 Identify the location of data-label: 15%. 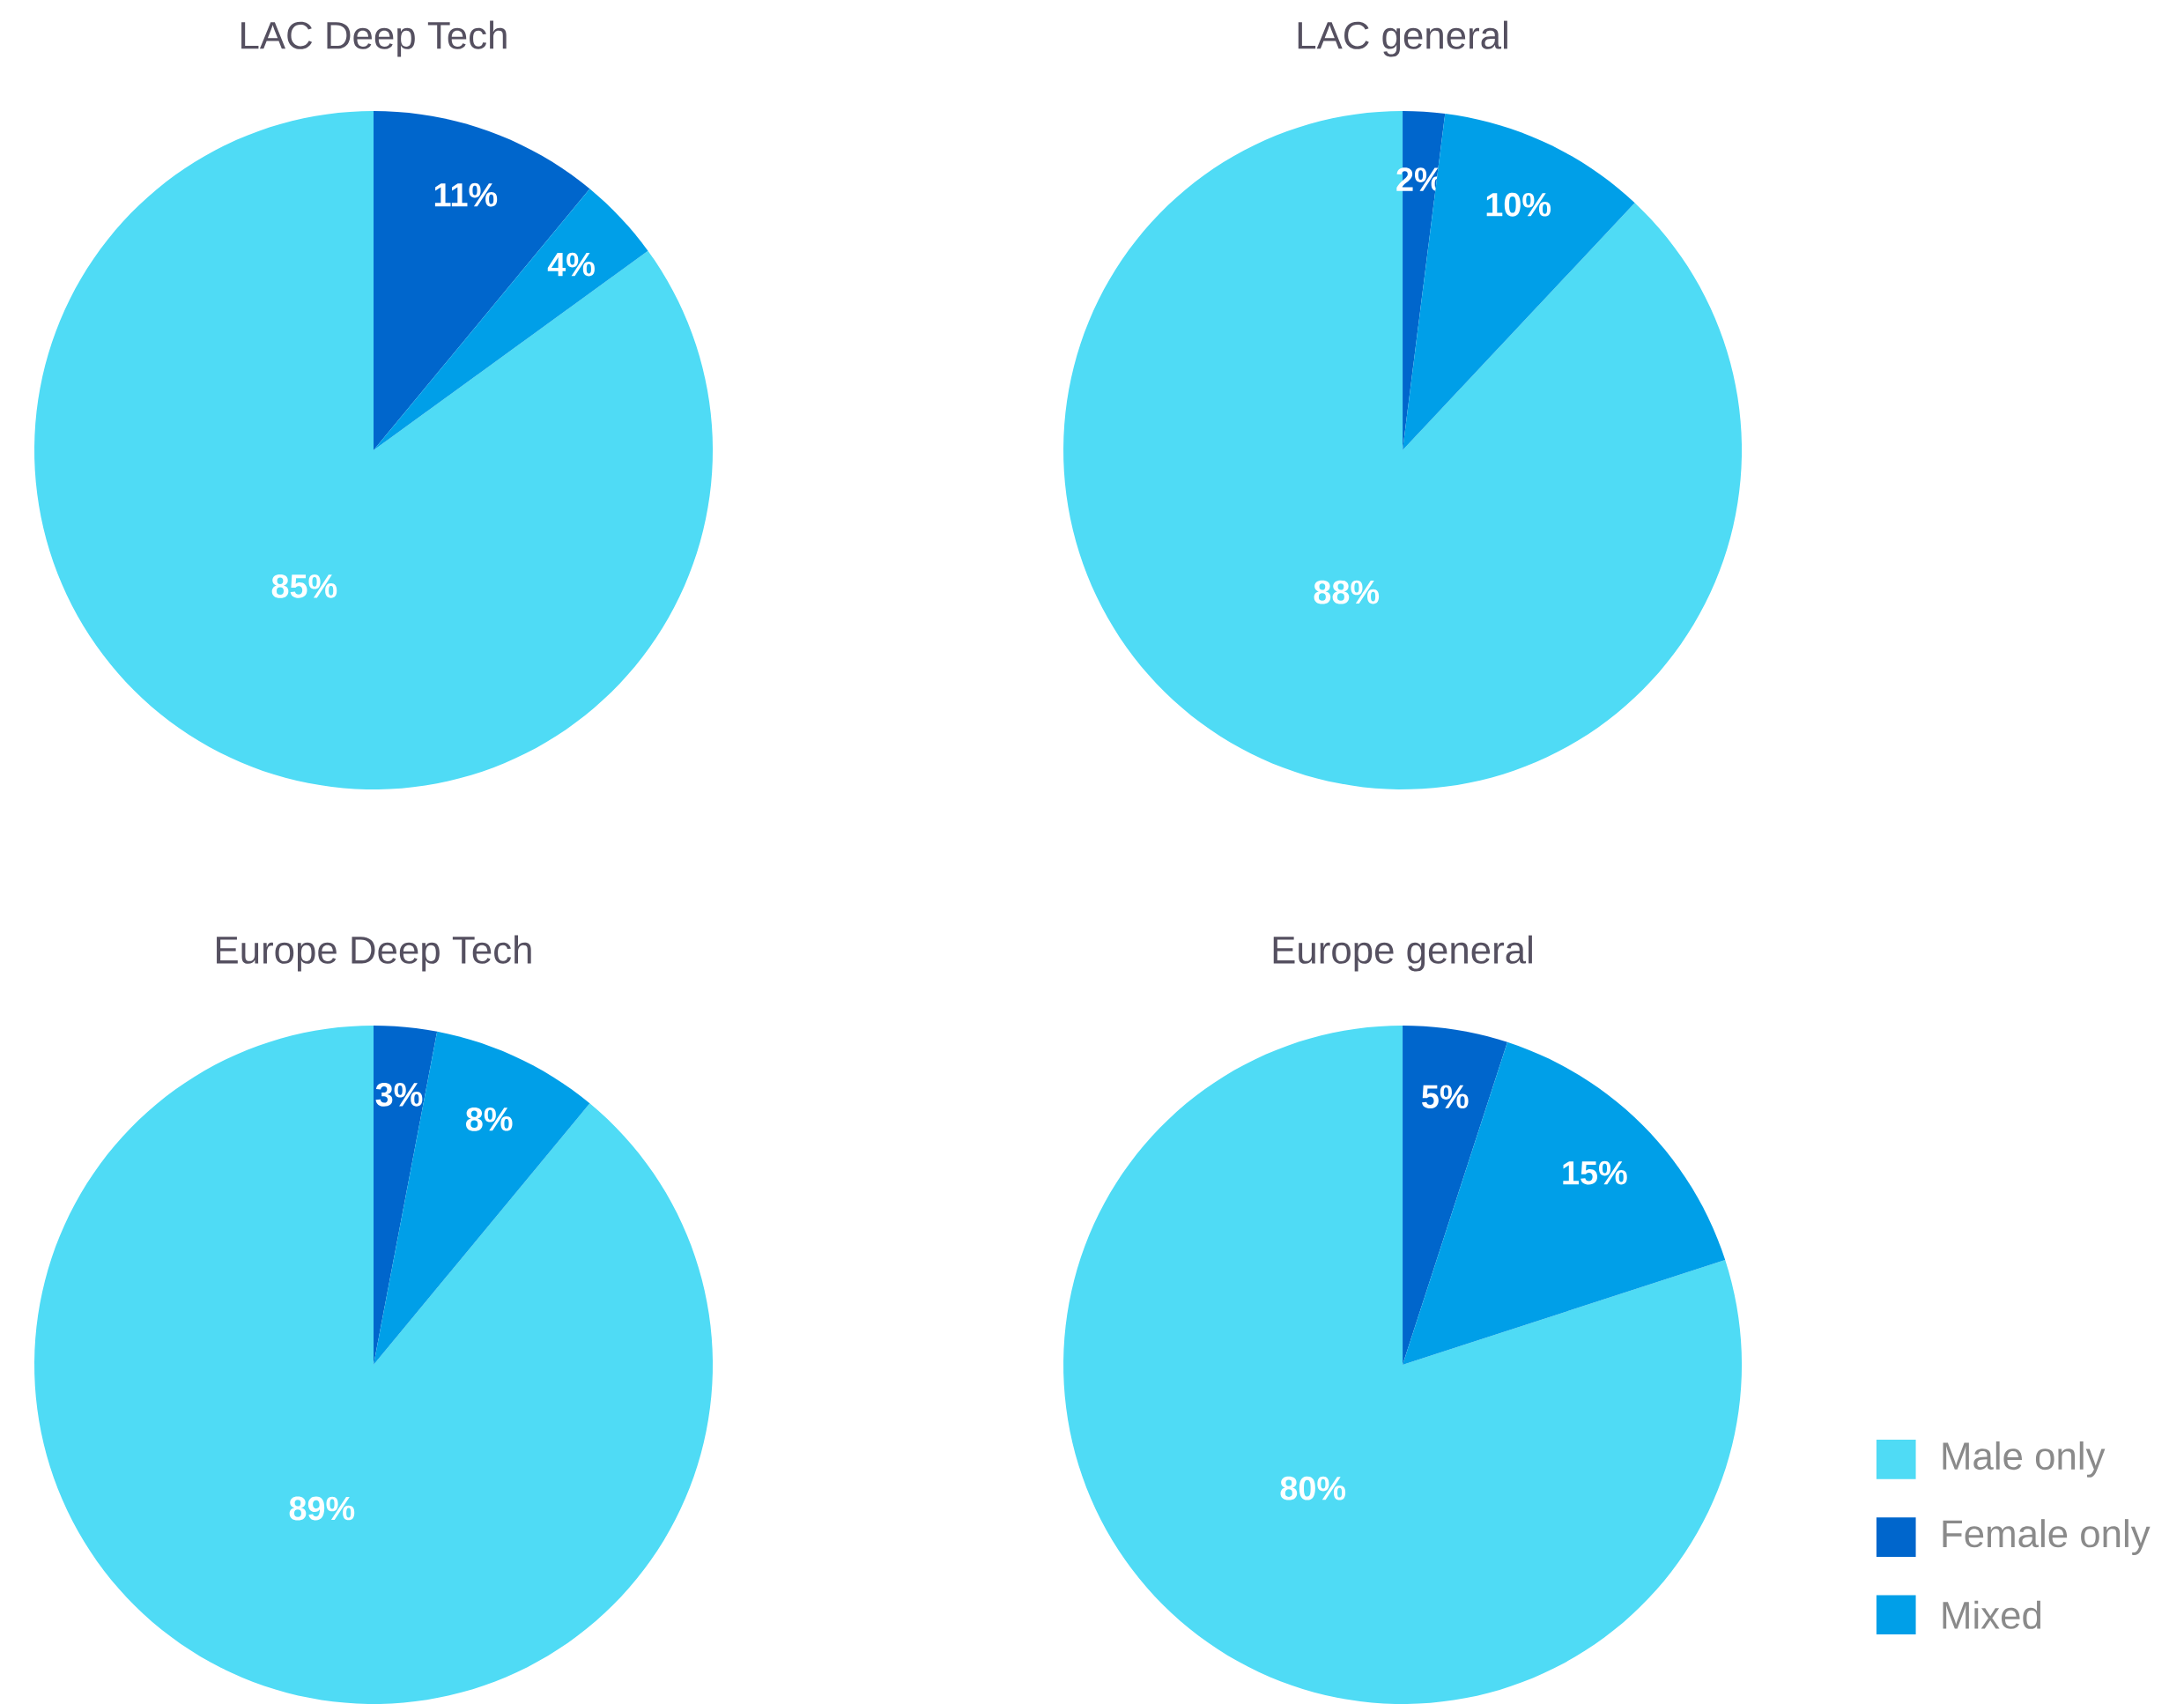
(1595, 1172).